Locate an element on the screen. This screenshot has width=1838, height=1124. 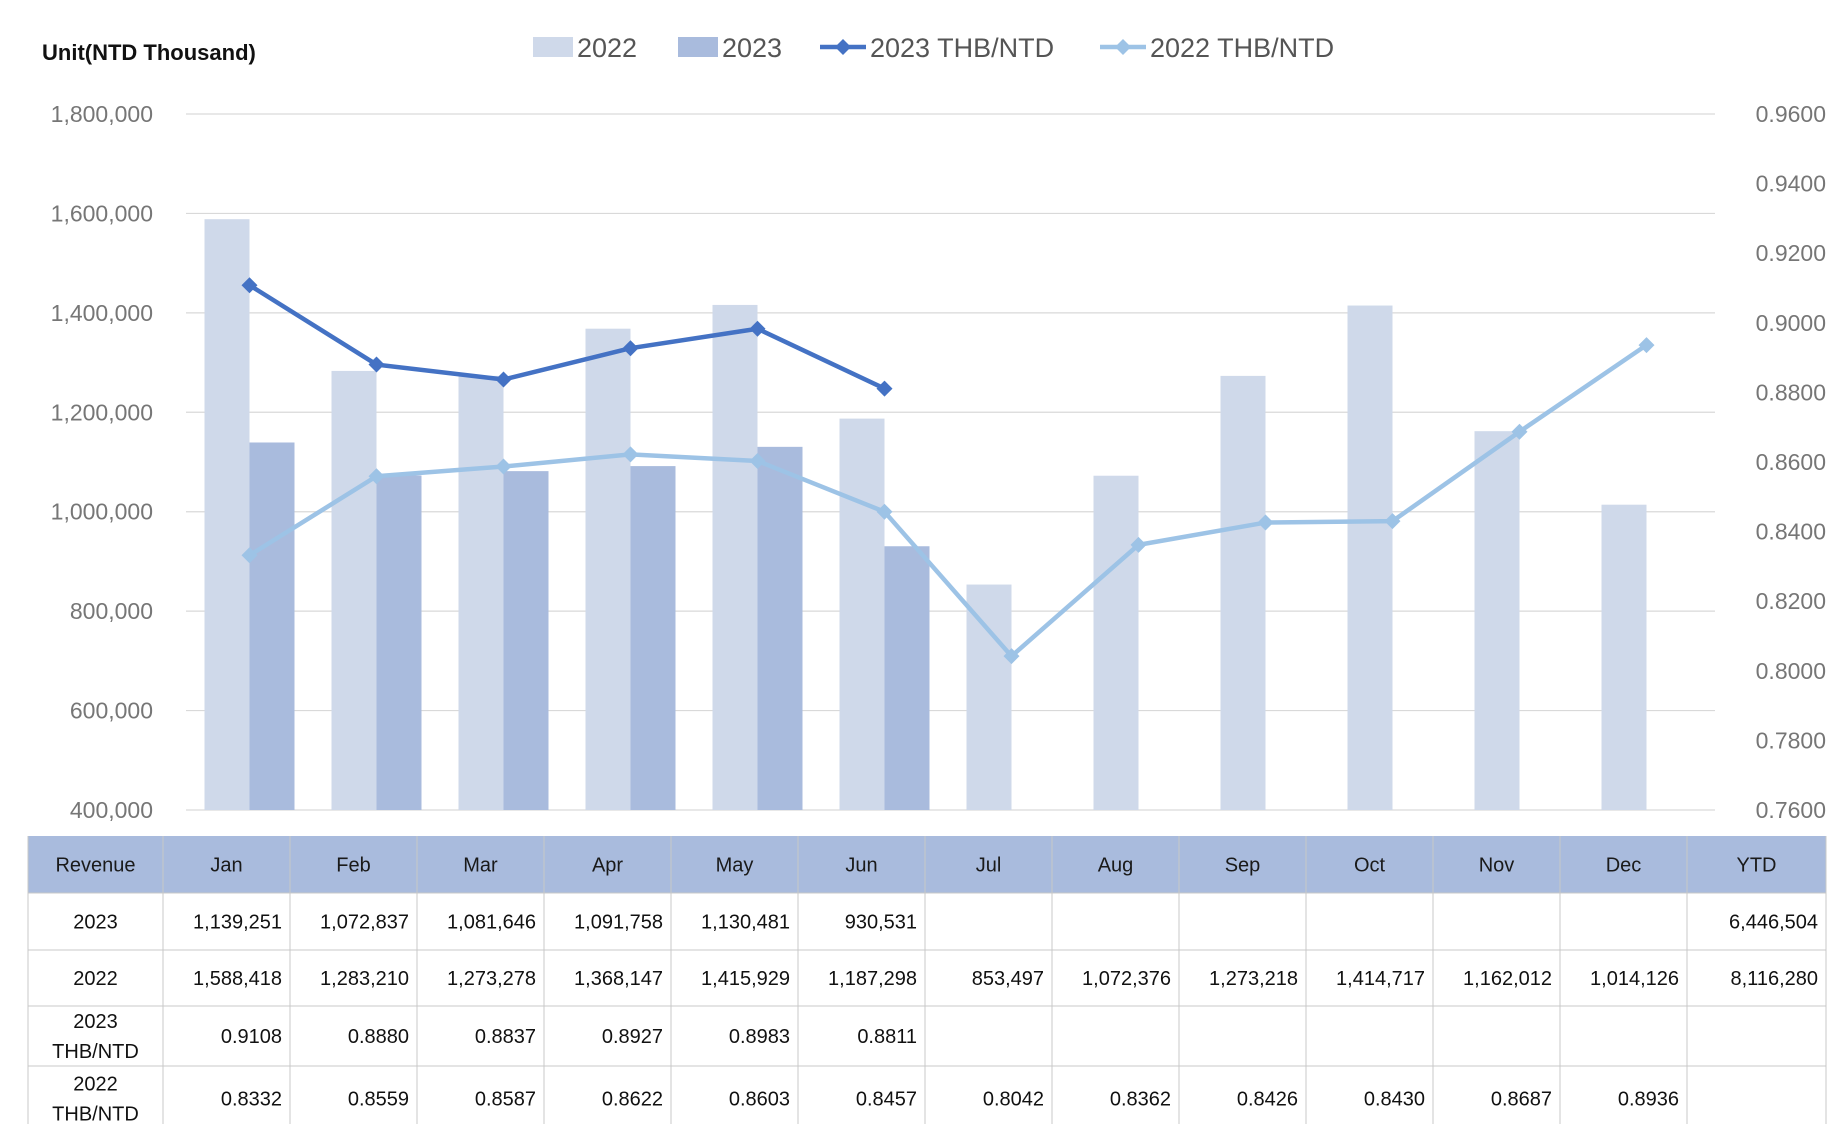
right-tick-label: 0.8800 is located at coordinates (1791, 392).